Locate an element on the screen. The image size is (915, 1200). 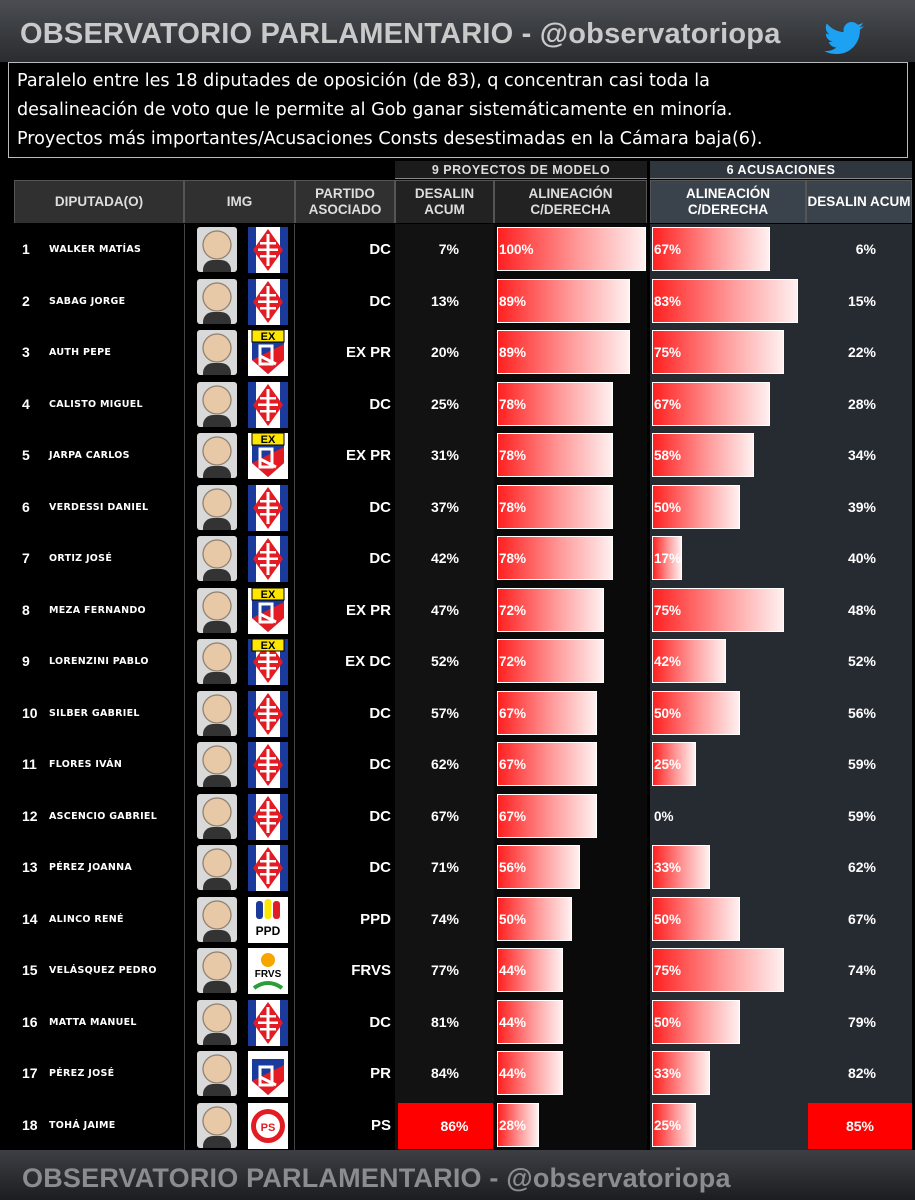
column-header-partido: PARTIDO ASOCIADO is located at coordinates (345, 201).